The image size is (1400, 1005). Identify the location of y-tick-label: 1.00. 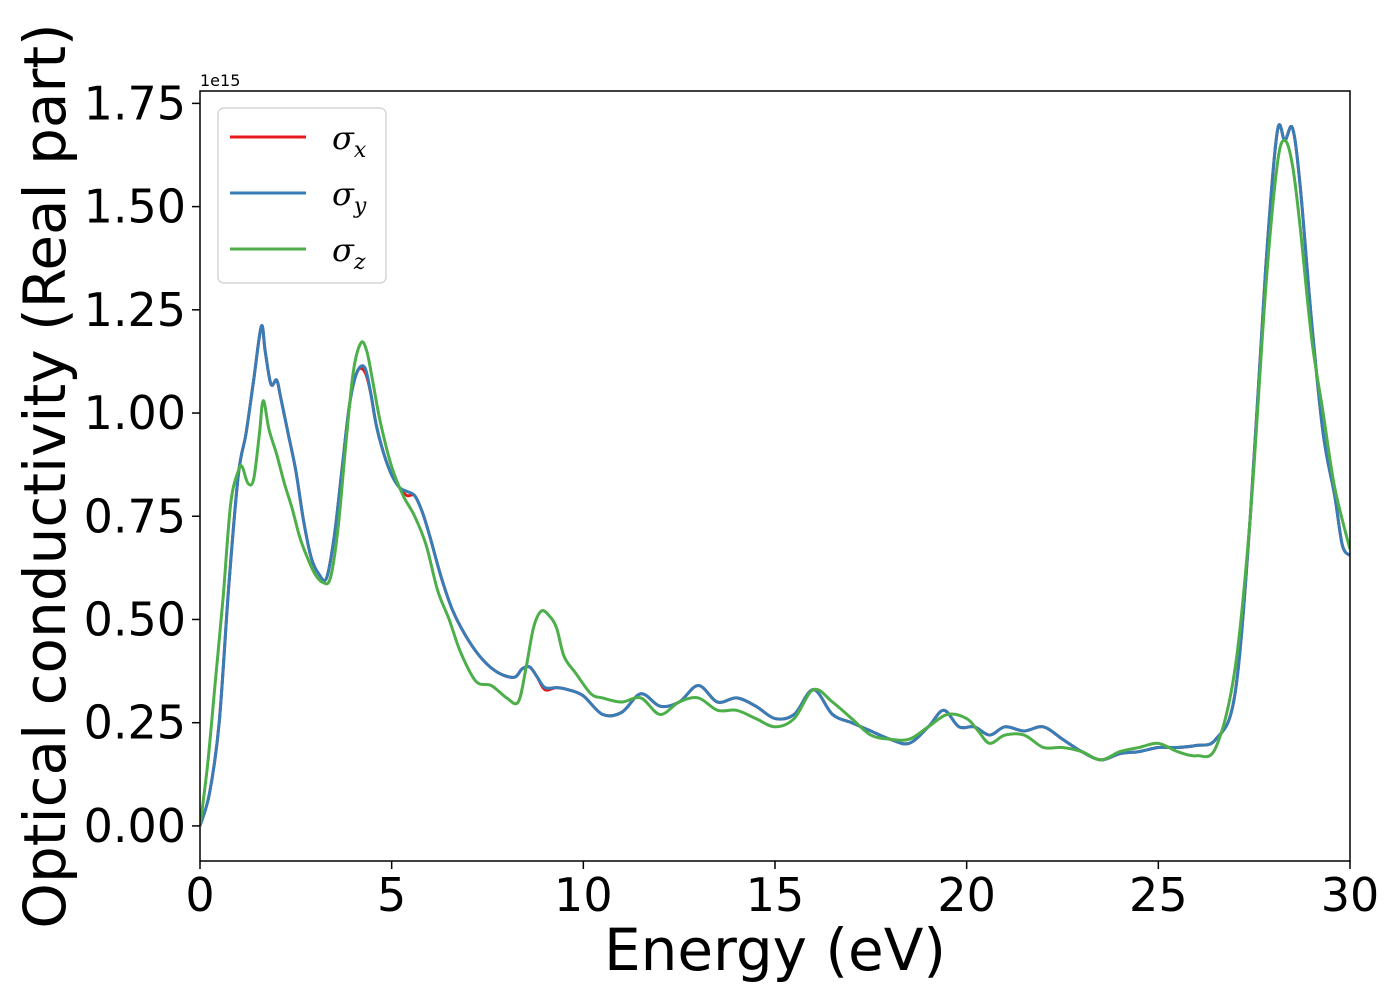
(135, 413).